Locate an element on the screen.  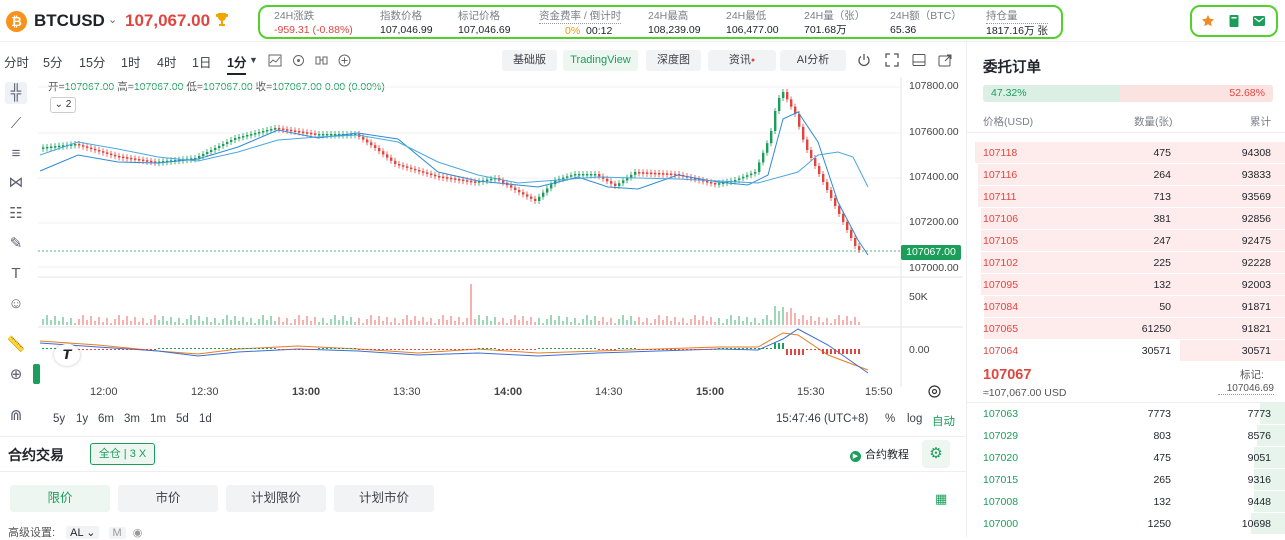
adv-select: AL ⌄ is located at coordinates (83, 532).